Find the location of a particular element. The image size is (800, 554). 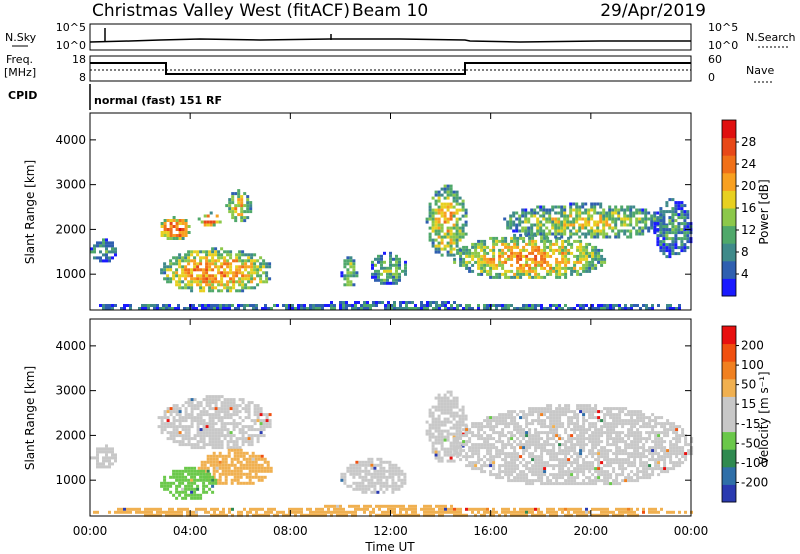

date-label: 29/Apr/2019 is located at coordinates (653, 11).